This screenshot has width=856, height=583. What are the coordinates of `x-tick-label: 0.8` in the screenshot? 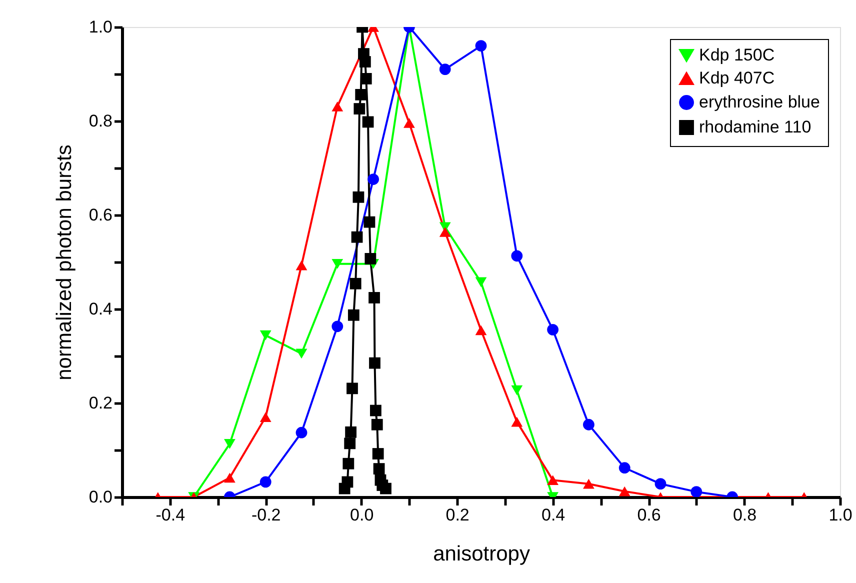 It's located at (744, 515).